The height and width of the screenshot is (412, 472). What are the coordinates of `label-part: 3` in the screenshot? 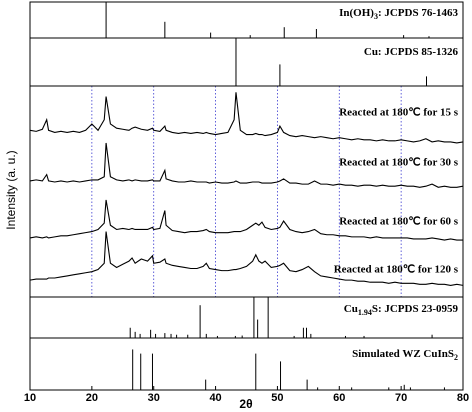 It's located at (376, 16).